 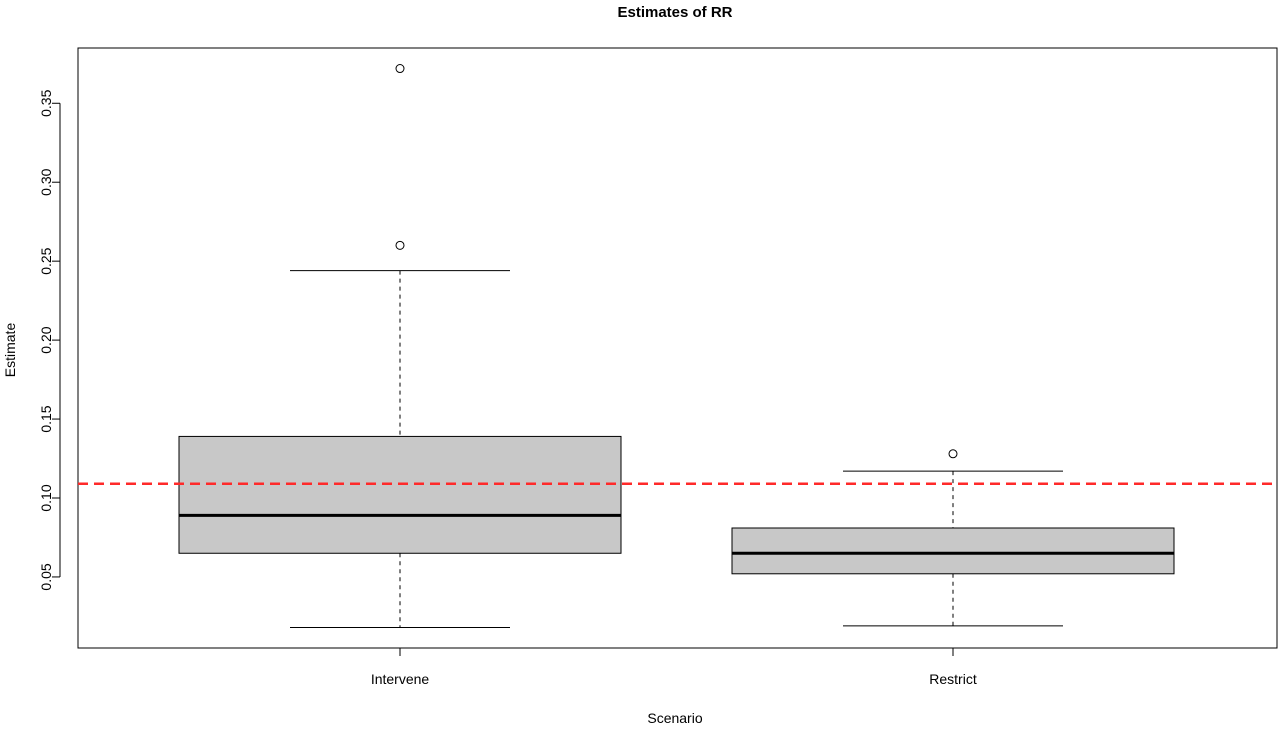 I want to click on y-tick-label: 0.30, so click(x=46, y=181).